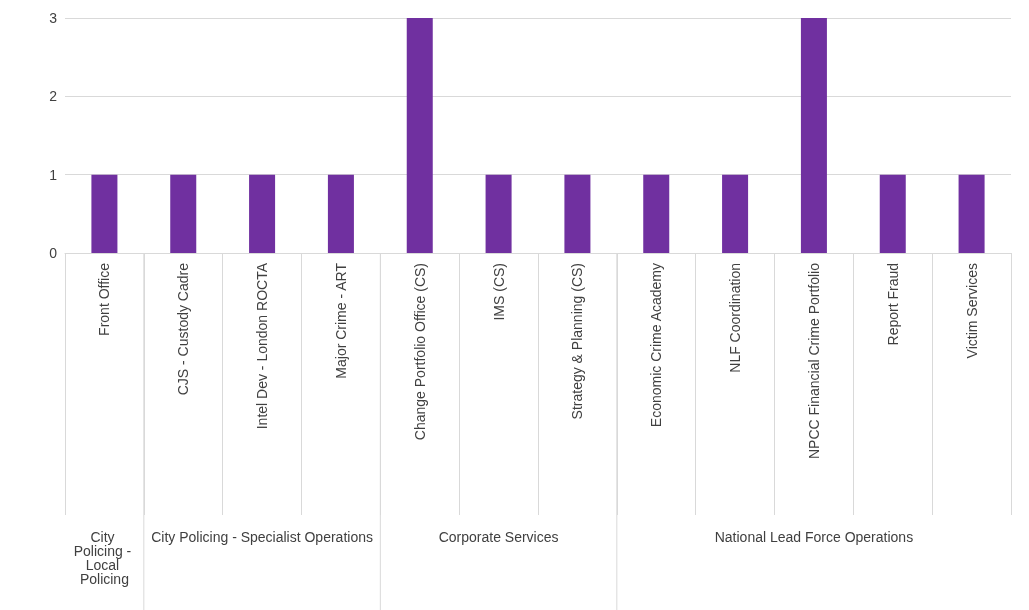 This screenshot has height=610, width=1029. What do you see at coordinates (53, 253) in the screenshot?
I see `y-tick-label: 0` at bounding box center [53, 253].